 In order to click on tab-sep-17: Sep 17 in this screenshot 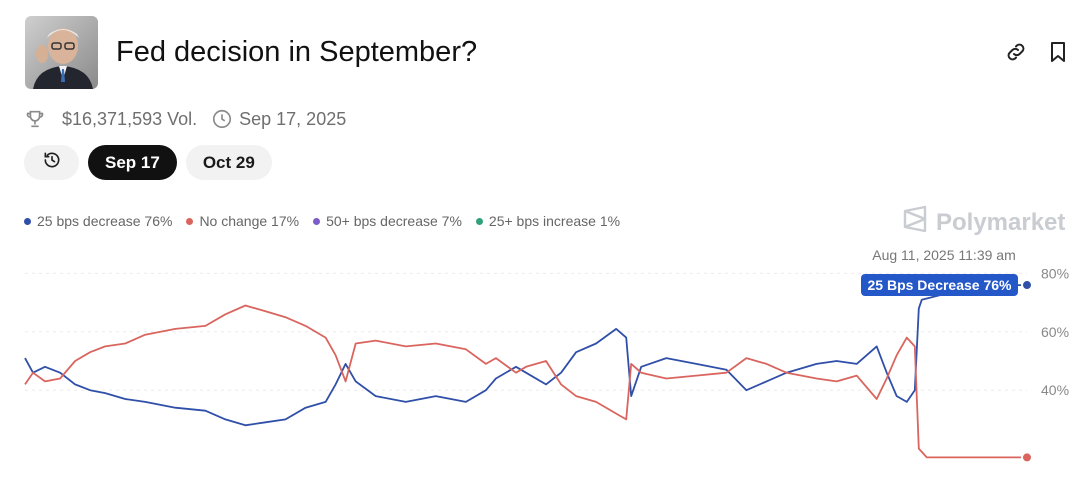, I will do `click(132, 162)`.